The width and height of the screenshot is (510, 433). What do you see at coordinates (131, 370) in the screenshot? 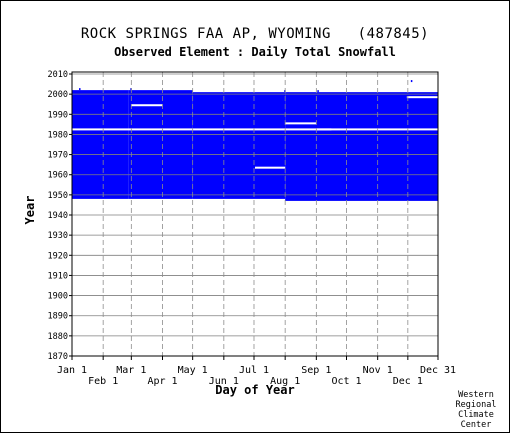
I see `x-tick-label: Mar 1` at bounding box center [131, 370].